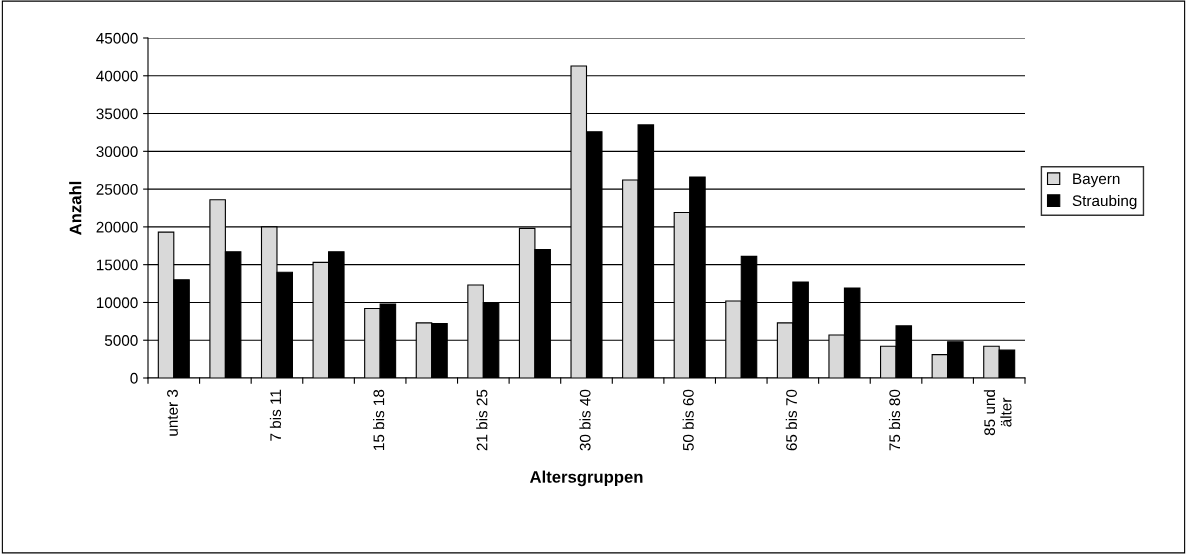 The image size is (1187, 554). What do you see at coordinates (997, 413) in the screenshot?
I see `x-tick-label: 85 und älter` at bounding box center [997, 413].